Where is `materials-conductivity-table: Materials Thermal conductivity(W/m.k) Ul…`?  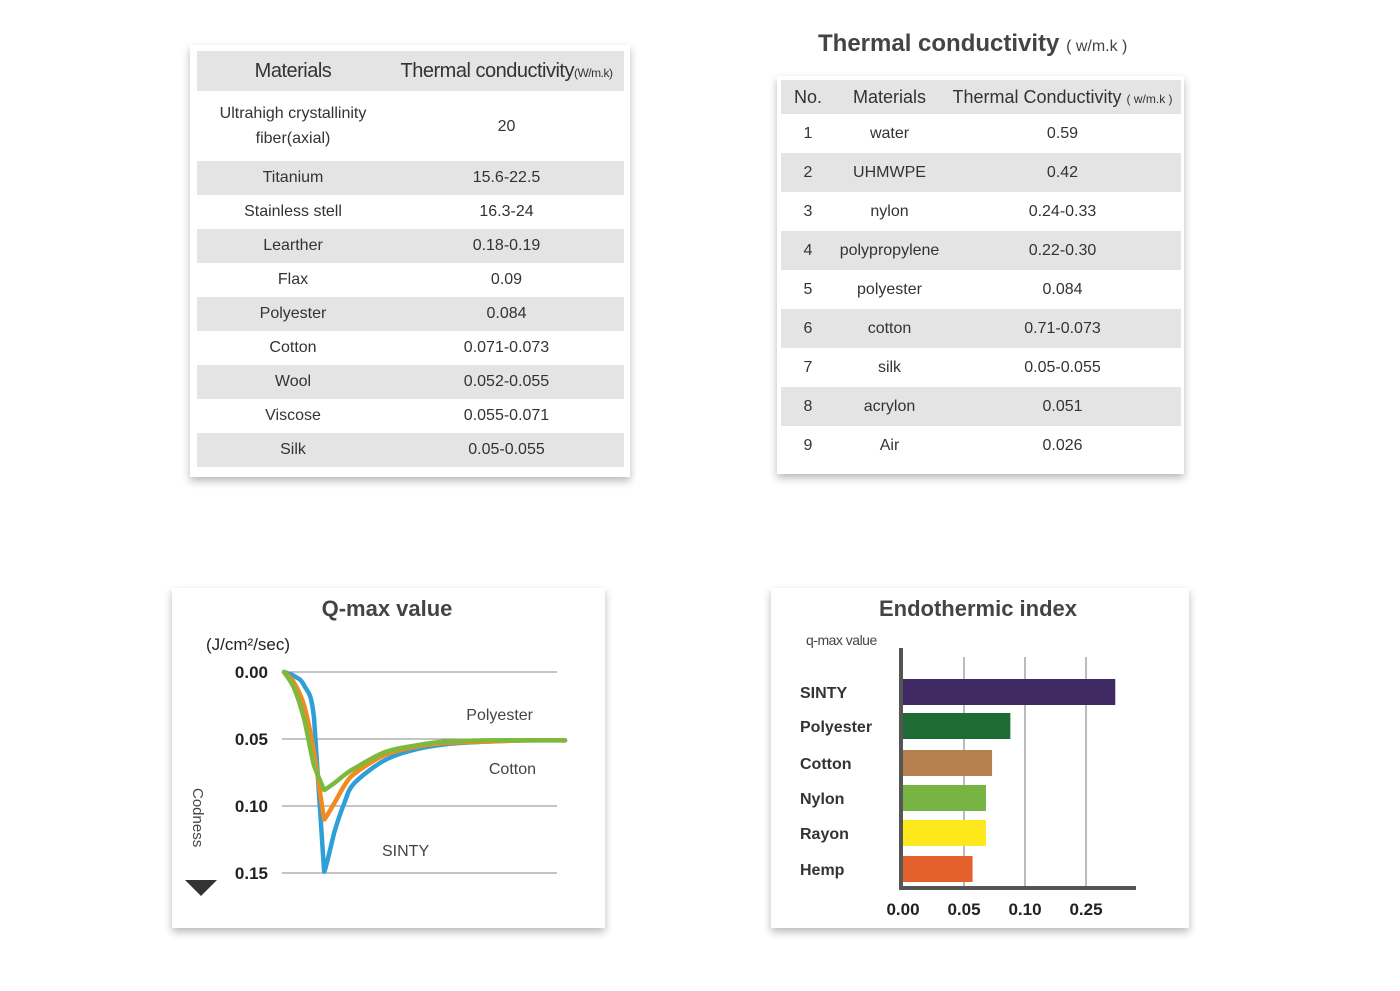
materials-conductivity-table: Materials Thermal conductivity(W/m.k) Ul… is located at coordinates (410, 259).